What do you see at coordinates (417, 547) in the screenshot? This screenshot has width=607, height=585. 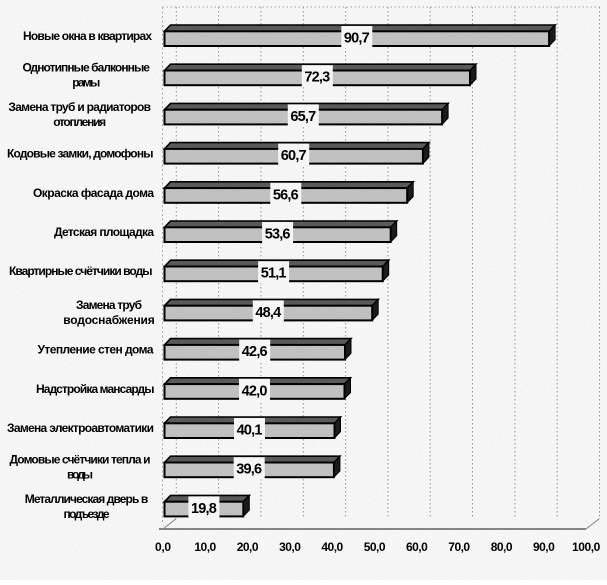 I see `svg-text: 60,0` at bounding box center [417, 547].